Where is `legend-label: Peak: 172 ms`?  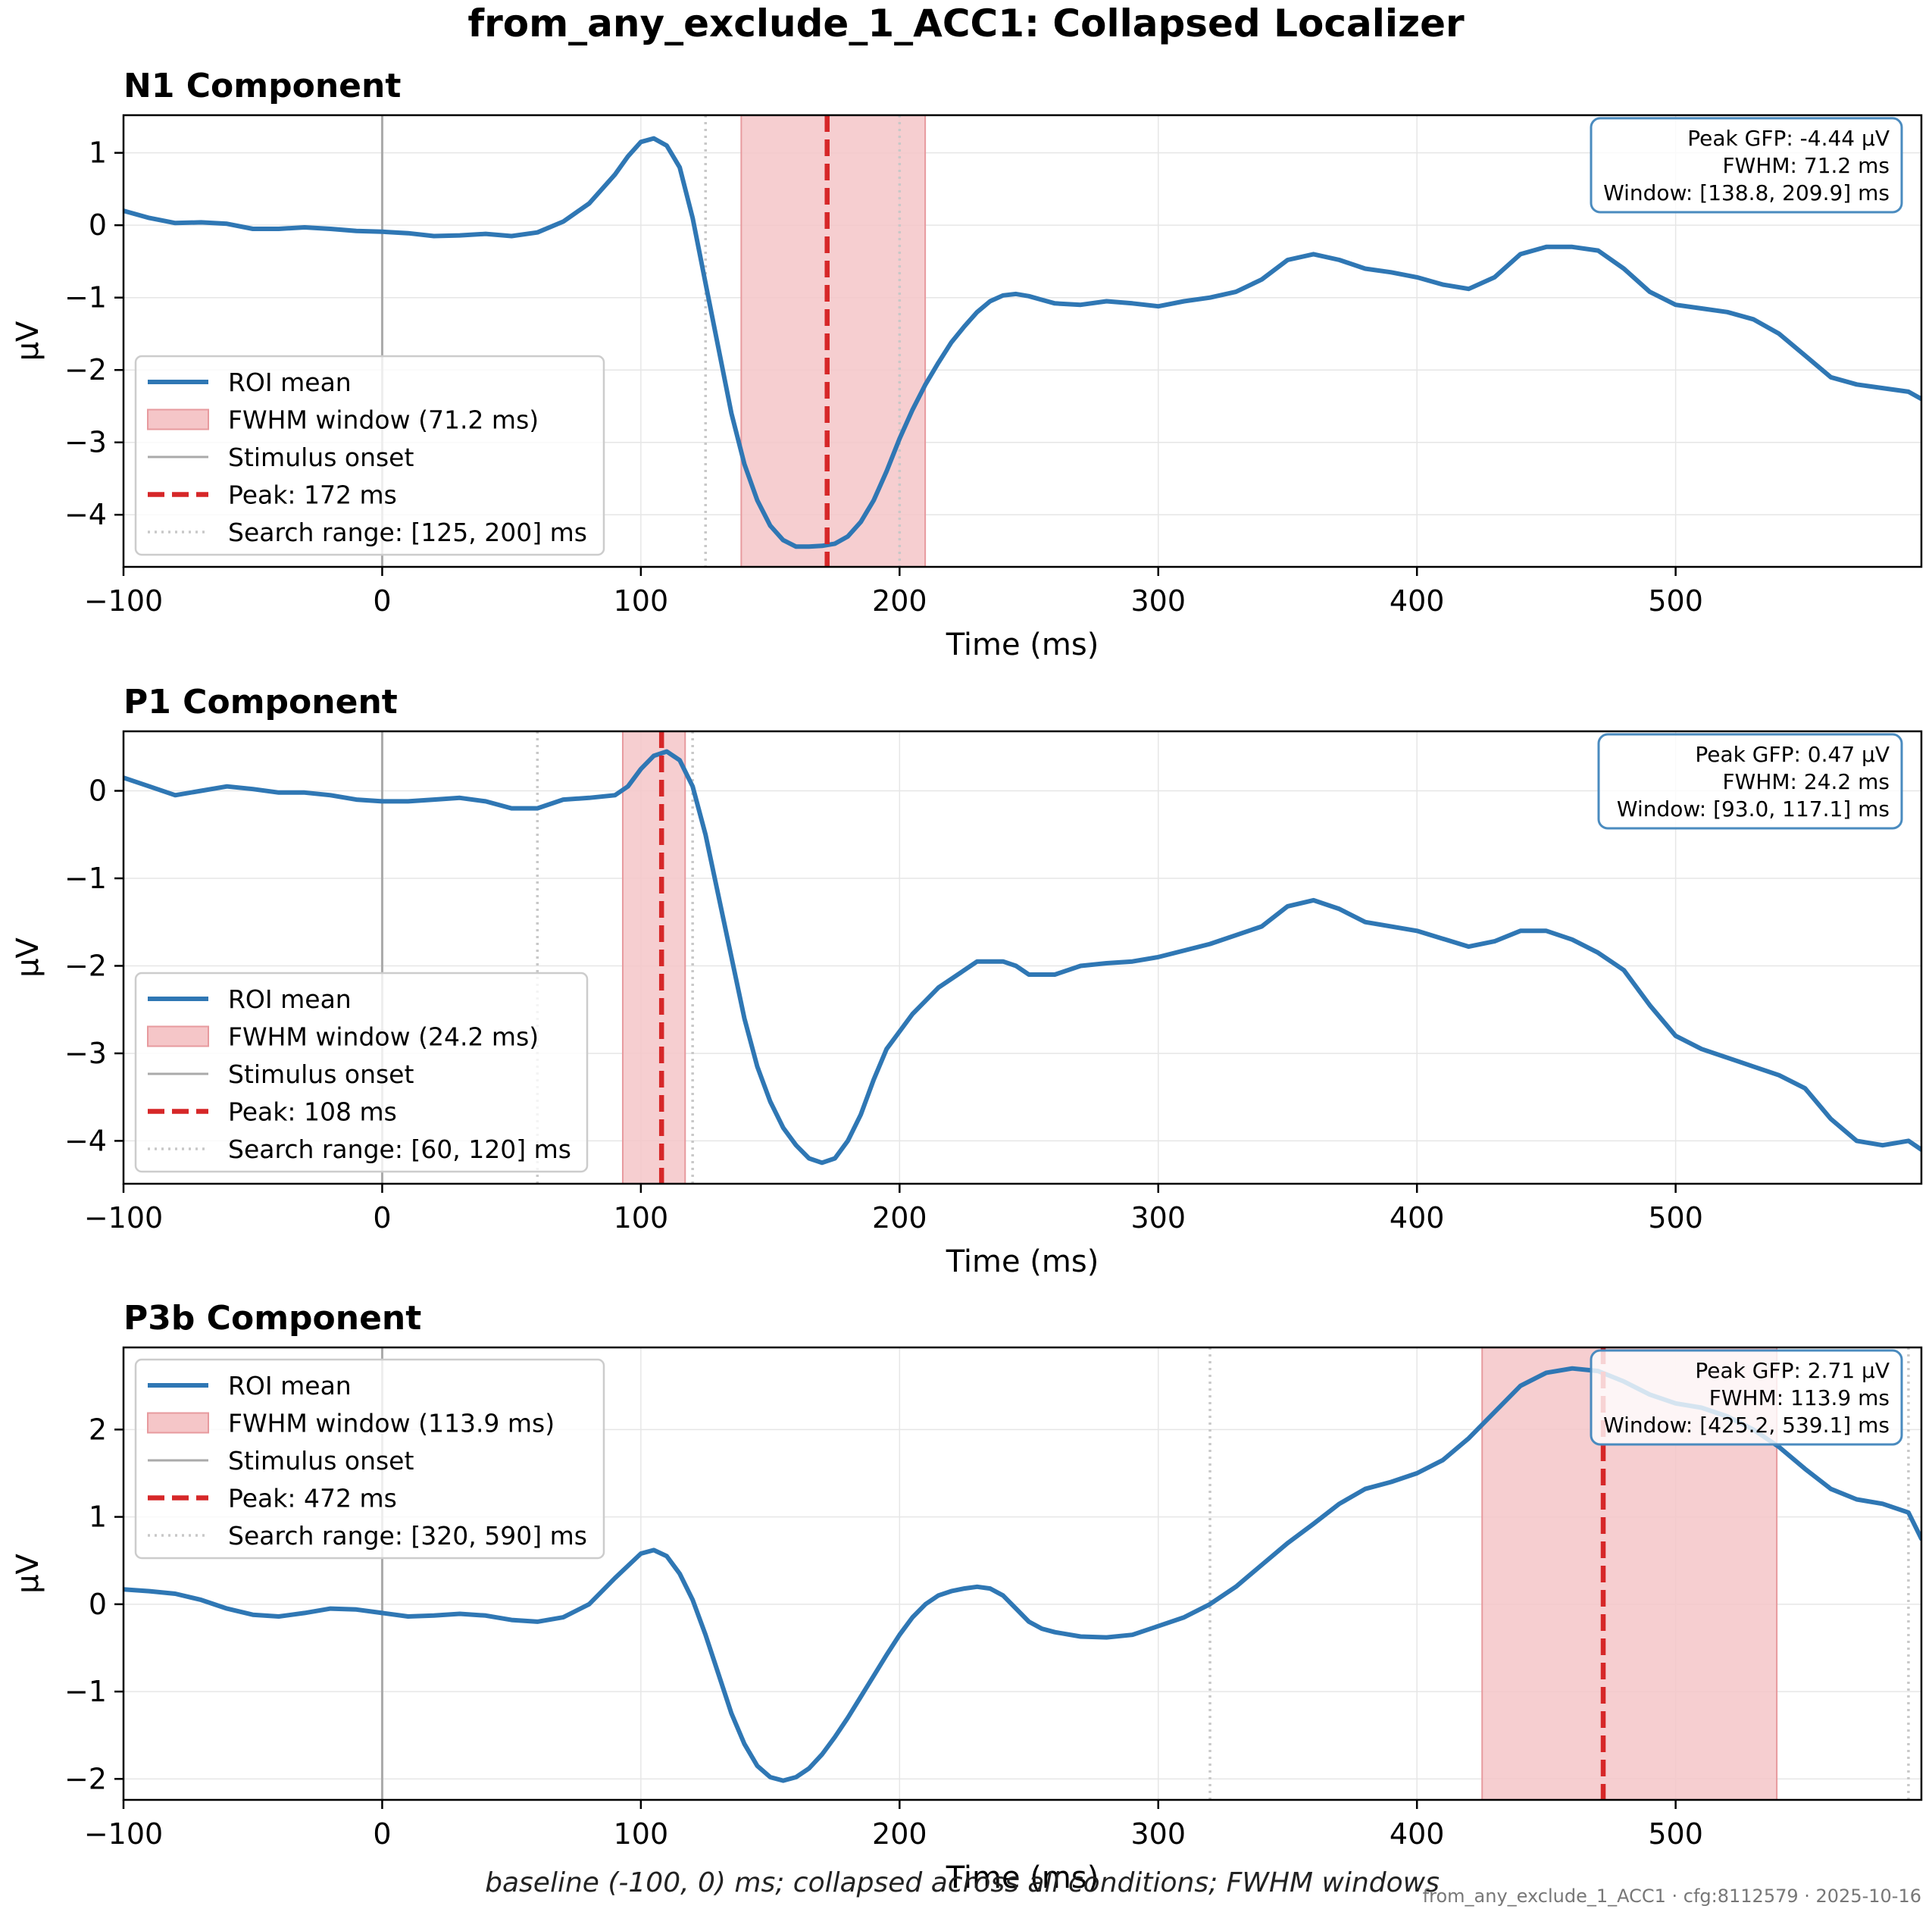 legend-label: Peak: 172 ms is located at coordinates (312, 495).